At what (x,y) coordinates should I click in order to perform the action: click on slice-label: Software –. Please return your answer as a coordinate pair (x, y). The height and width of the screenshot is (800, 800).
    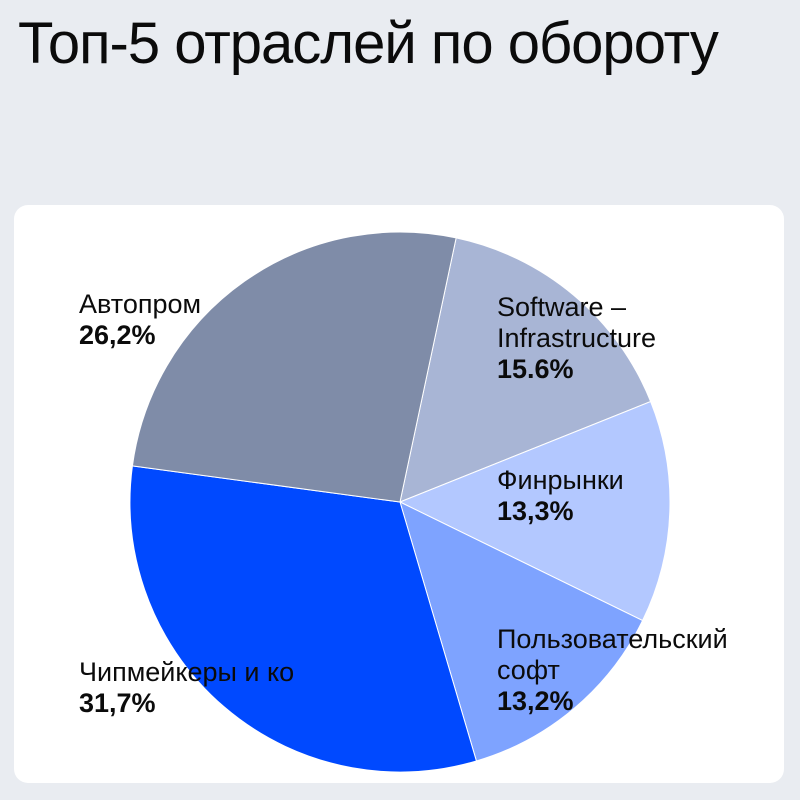
    Looking at the image, I should click on (561, 307).